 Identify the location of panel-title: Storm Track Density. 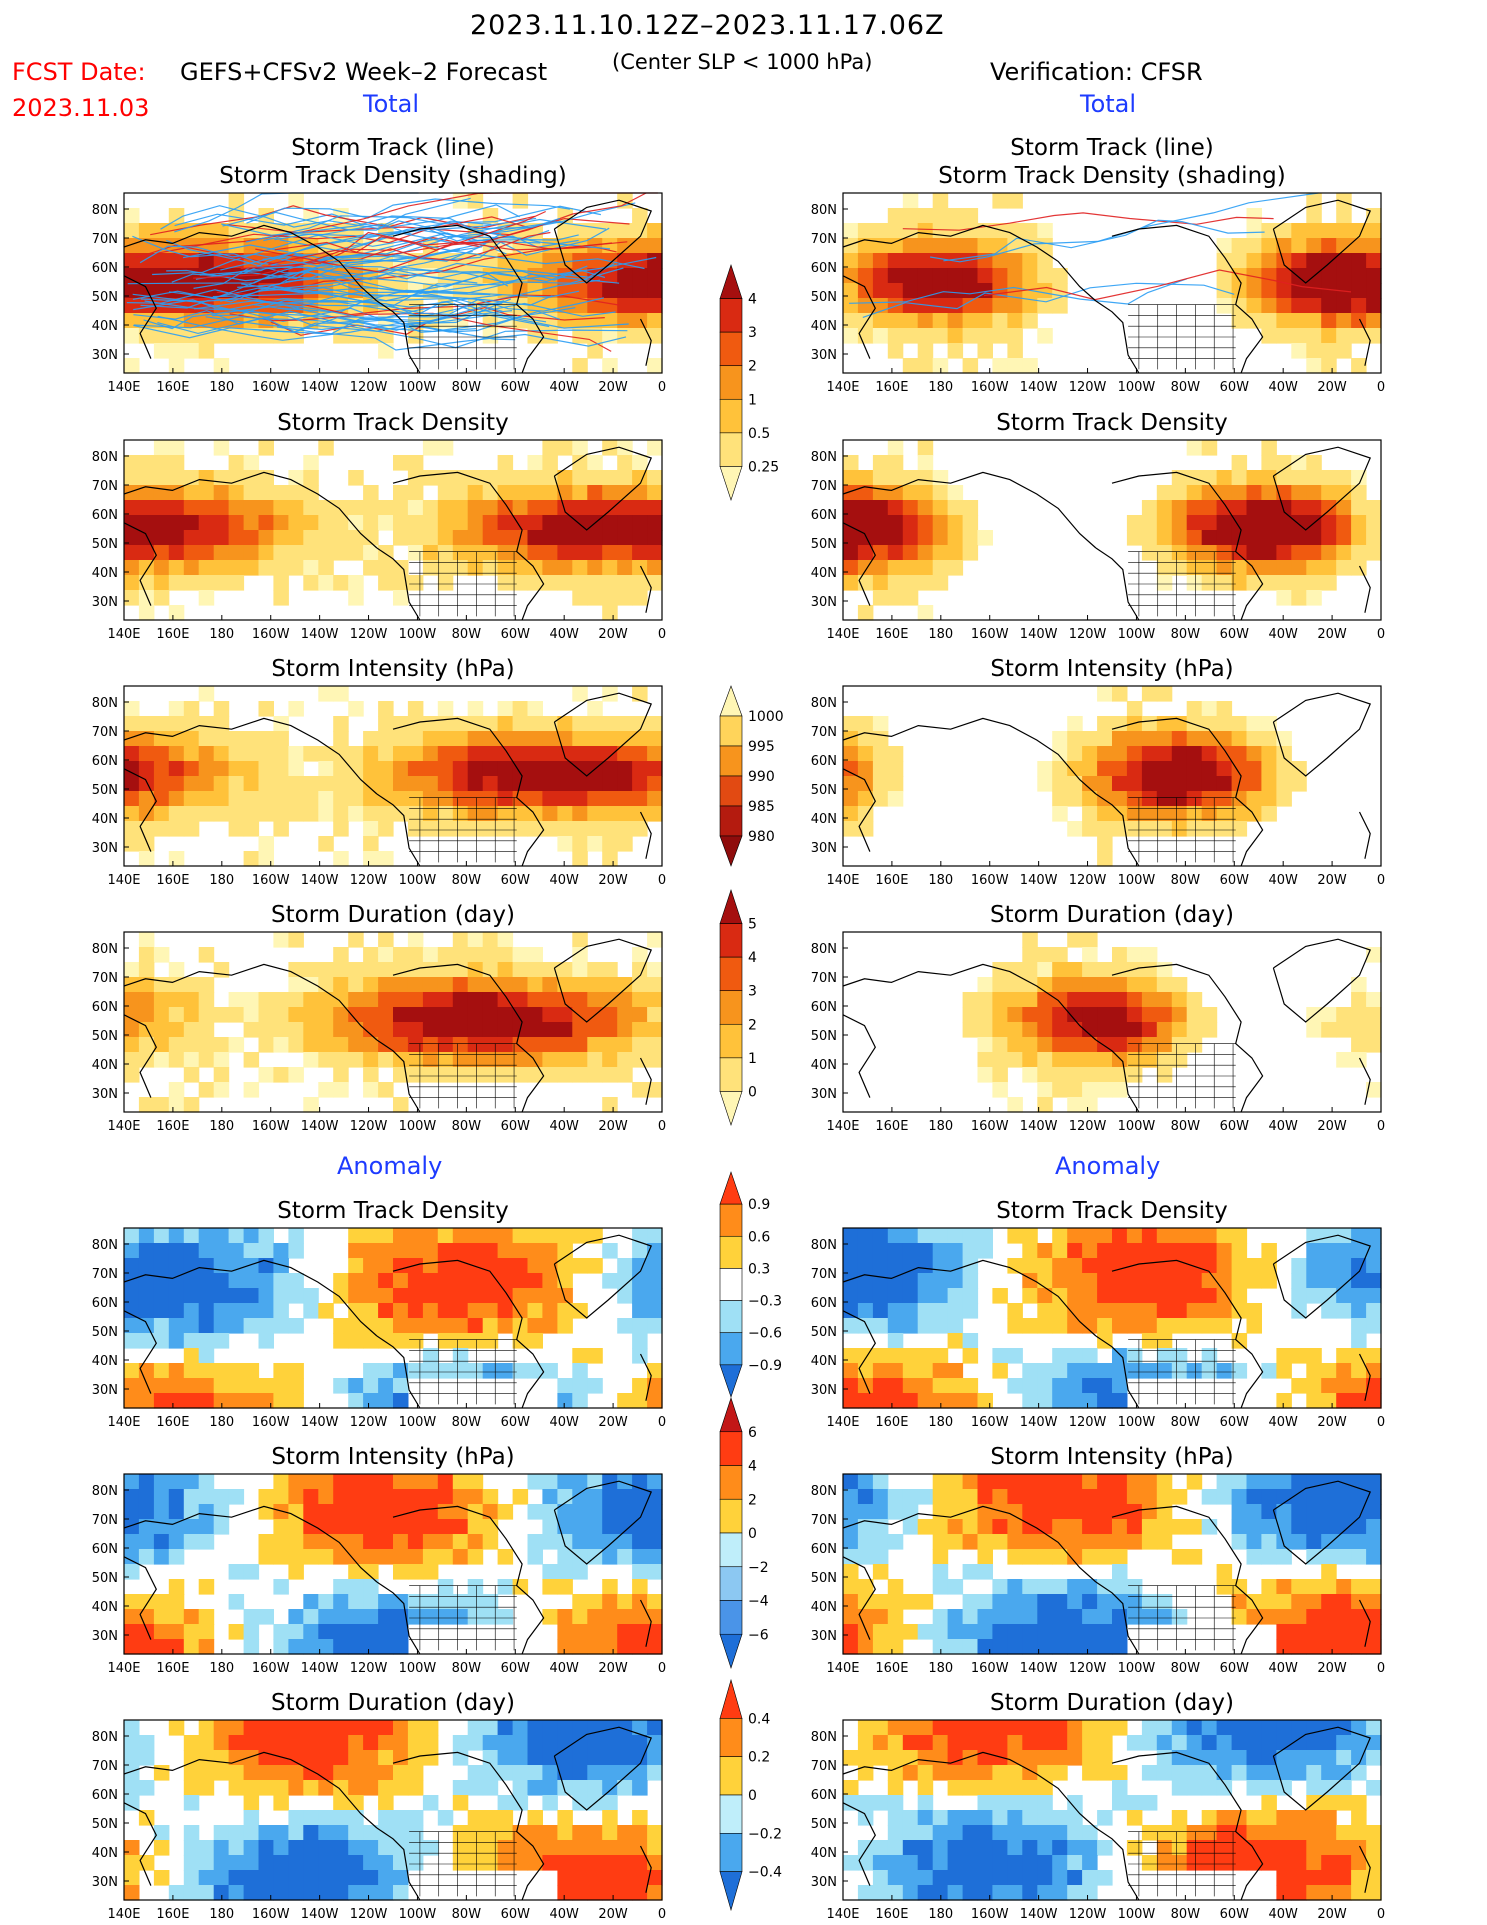
(392, 423).